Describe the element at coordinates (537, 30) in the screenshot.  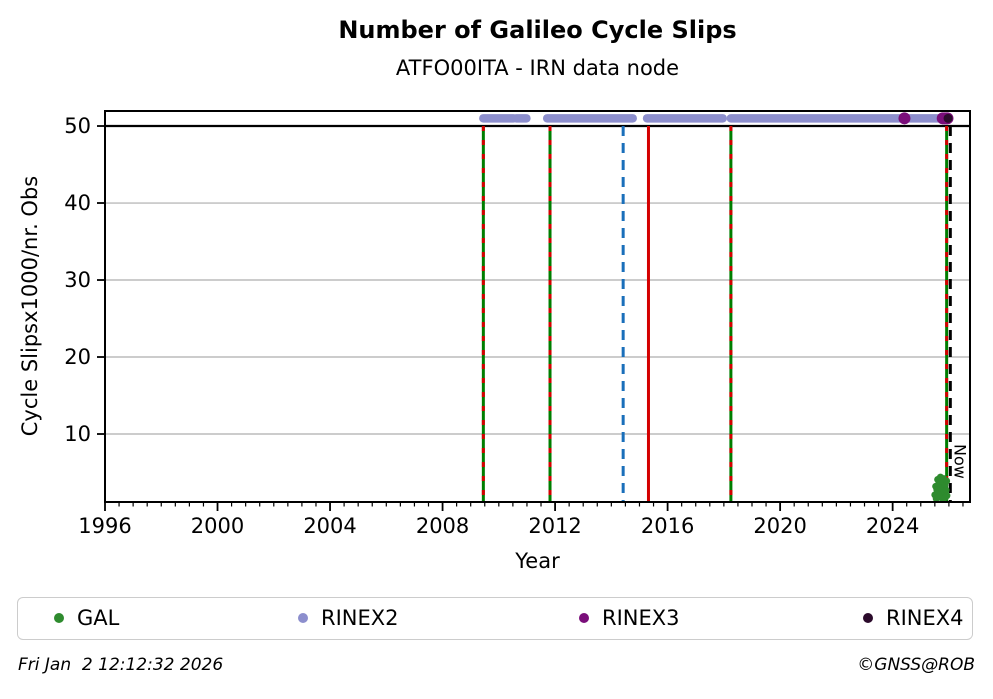
I see `chart-title: Number of Galileo Cycle Slips` at that location.